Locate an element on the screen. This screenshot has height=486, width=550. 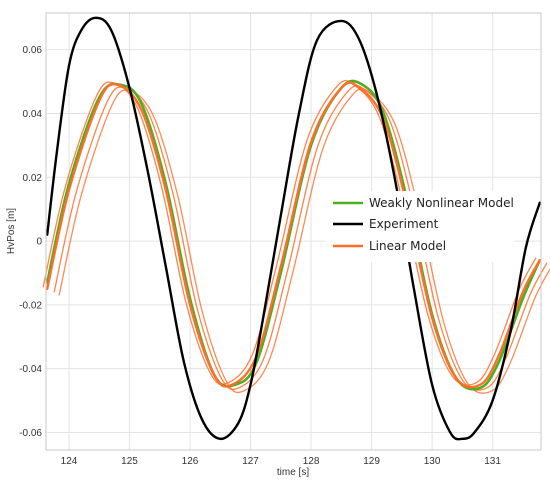
y-tick-label: -0.02 is located at coordinates (30, 305).